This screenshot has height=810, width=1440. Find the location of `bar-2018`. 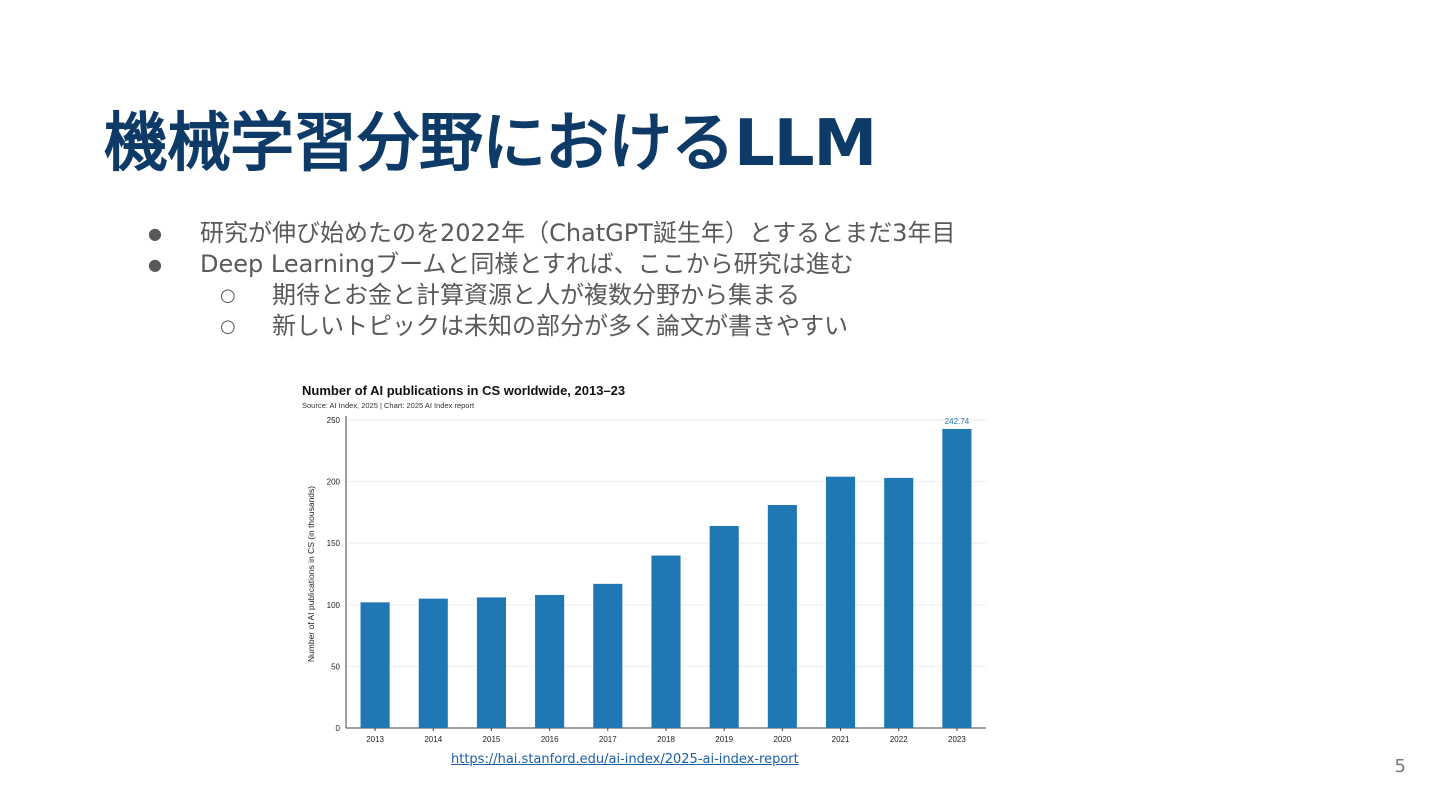

bar-2018 is located at coordinates (666, 641).